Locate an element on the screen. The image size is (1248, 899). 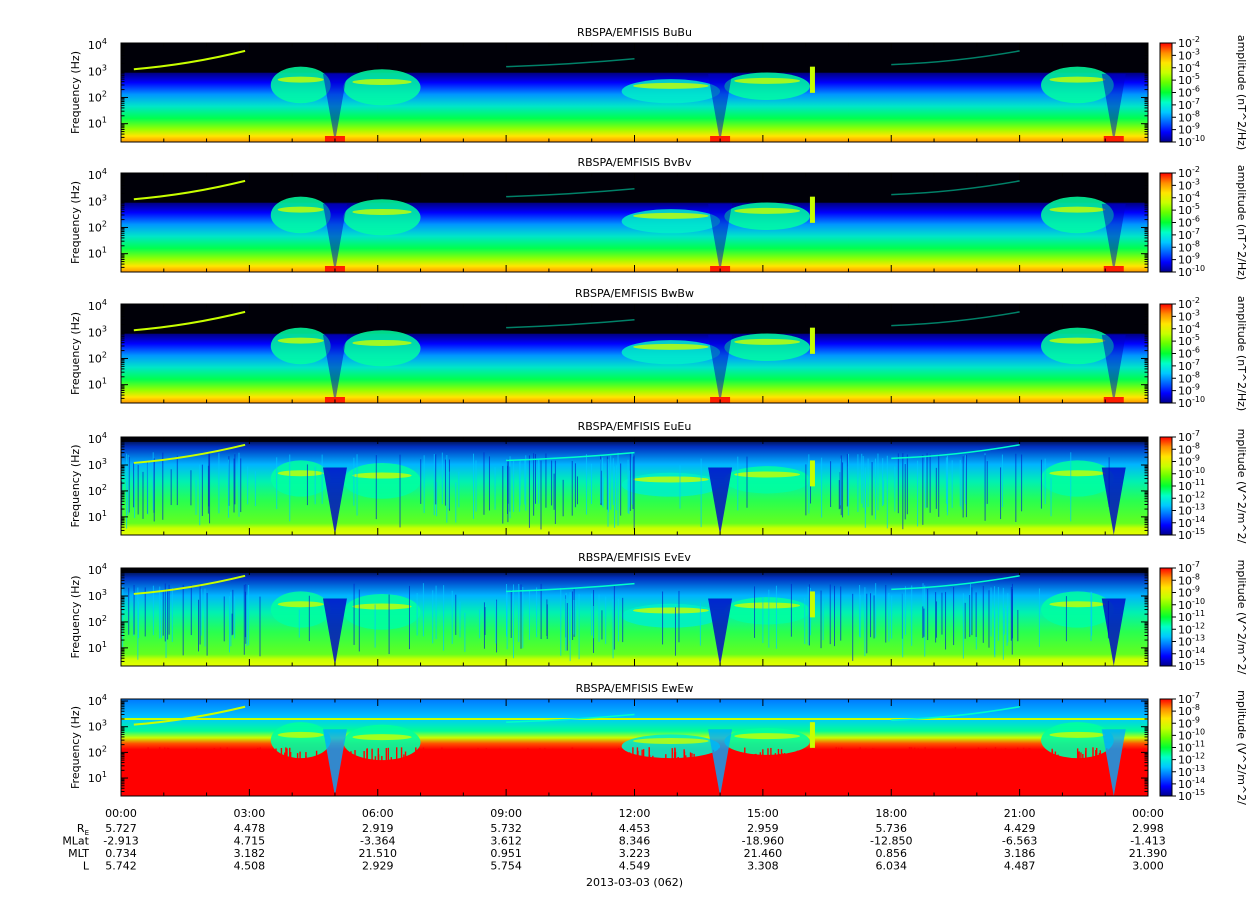
colorbar-tick-label-exp: -13 is located at coordinates (1198, 638).